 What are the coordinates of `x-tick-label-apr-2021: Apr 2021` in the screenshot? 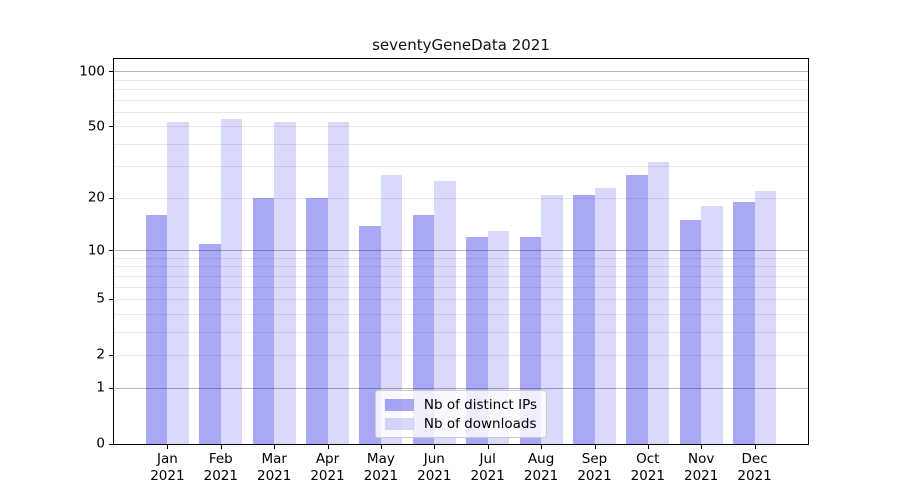 It's located at (327, 468).